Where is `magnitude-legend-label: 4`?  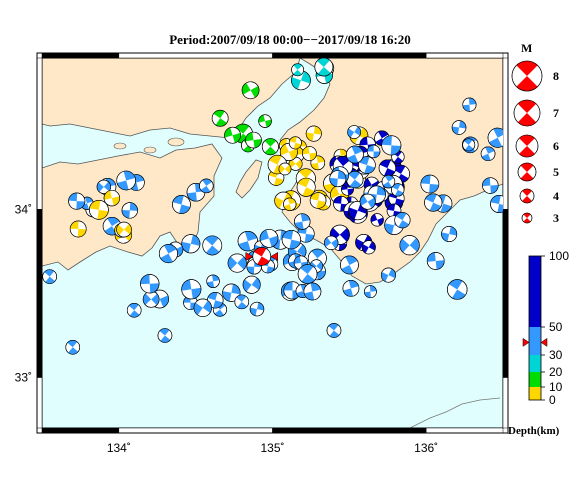 magnitude-legend-label: 4 is located at coordinates (556, 196).